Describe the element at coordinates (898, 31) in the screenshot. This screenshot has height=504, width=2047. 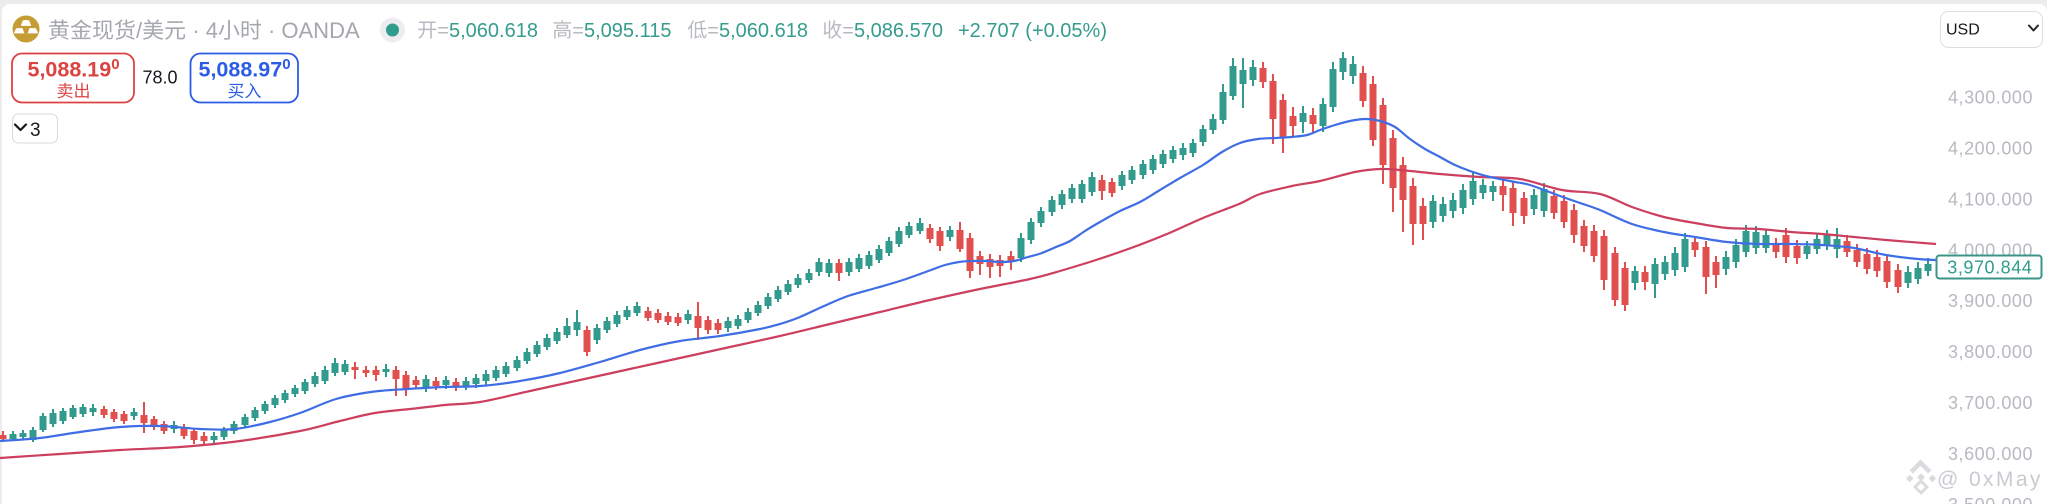
I see `svg-text: 5,086.570` at that location.